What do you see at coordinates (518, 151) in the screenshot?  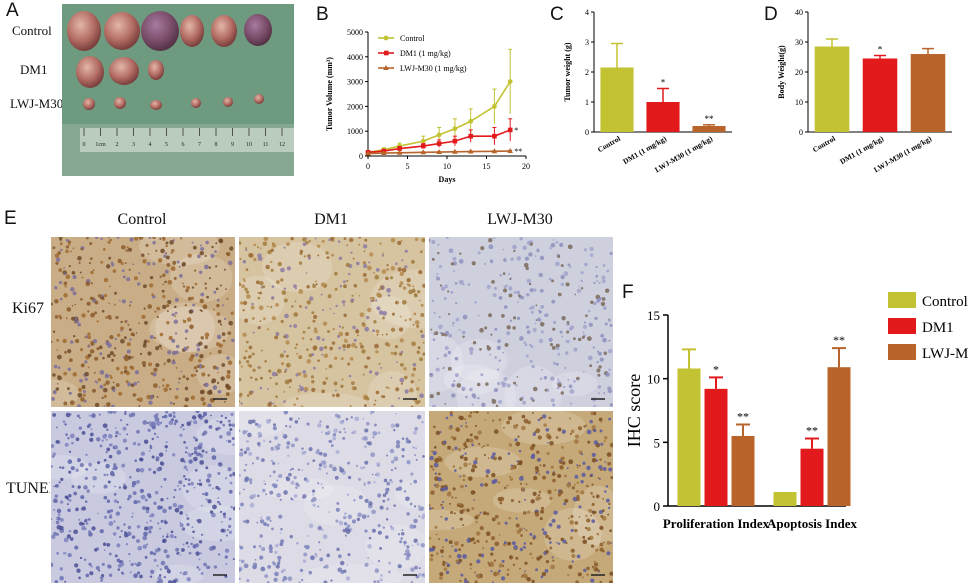 I see `significance-mark: **` at bounding box center [518, 151].